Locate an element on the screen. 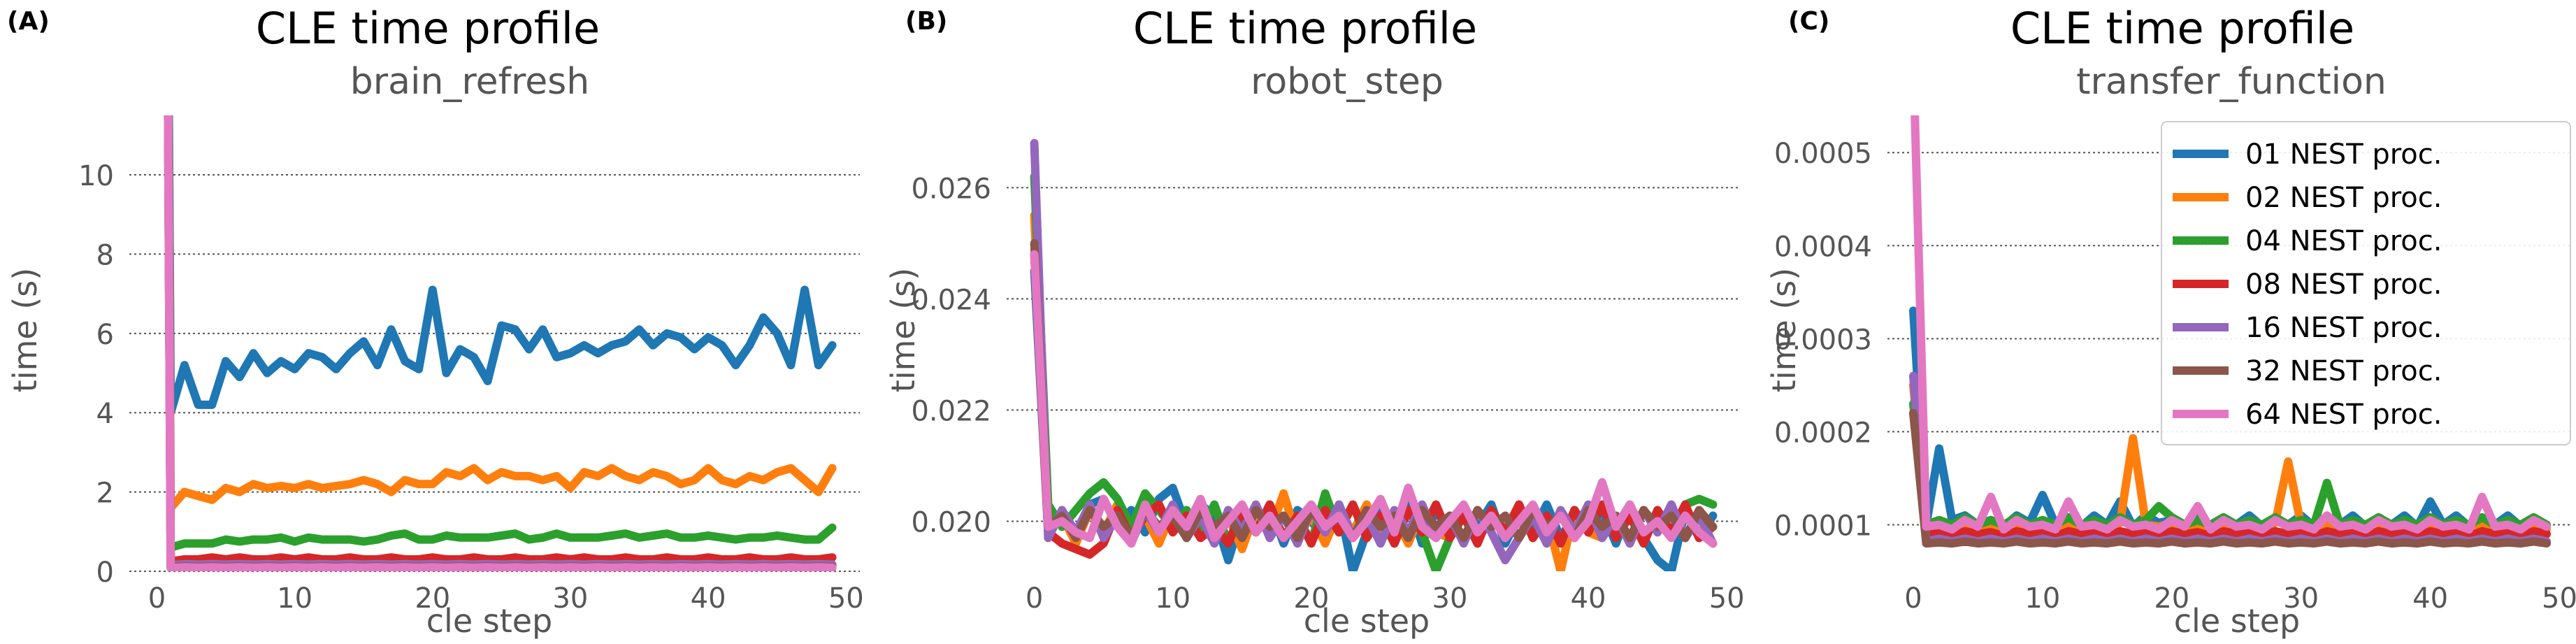  y-tick-label: 6 is located at coordinates (105, 335).